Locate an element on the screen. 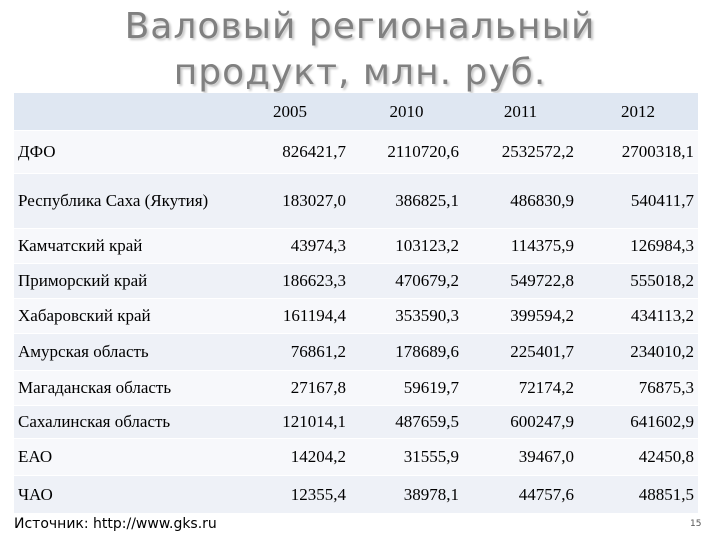 Image resolution: width=720 pixels, height=540 pixels. value-cell: 2700318,1 is located at coordinates (638, 152).